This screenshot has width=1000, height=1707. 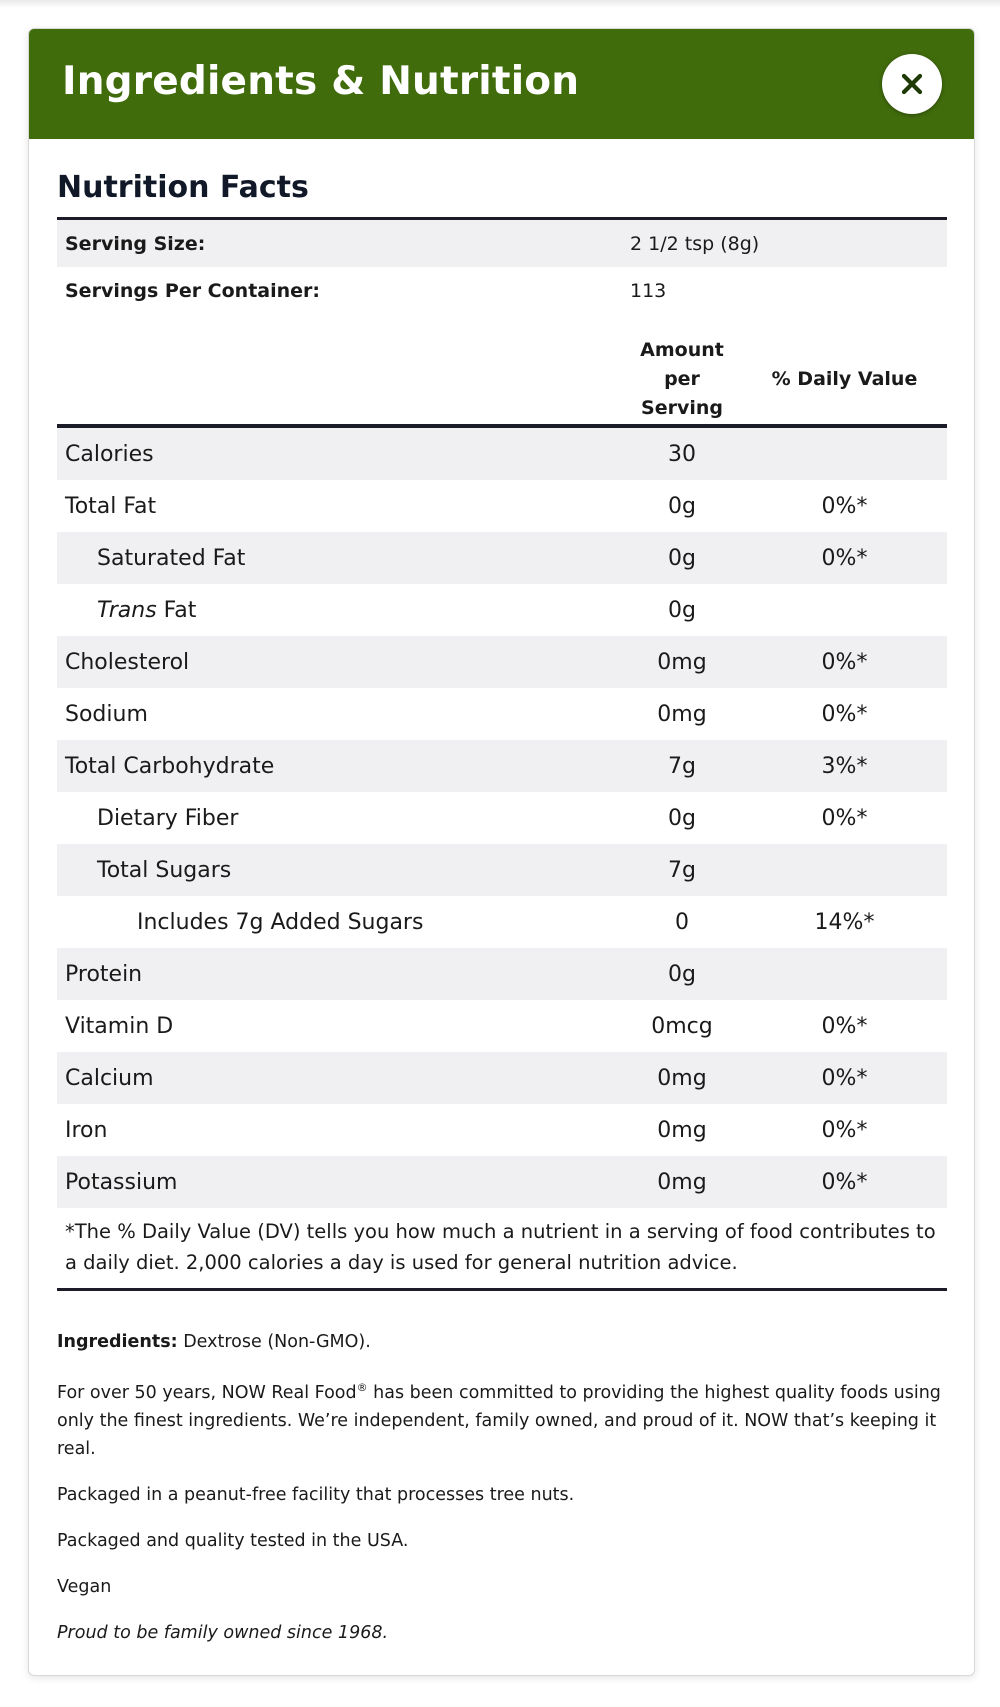 I want to click on amount-per-serving-header: Amount per Serving, so click(x=682, y=379).